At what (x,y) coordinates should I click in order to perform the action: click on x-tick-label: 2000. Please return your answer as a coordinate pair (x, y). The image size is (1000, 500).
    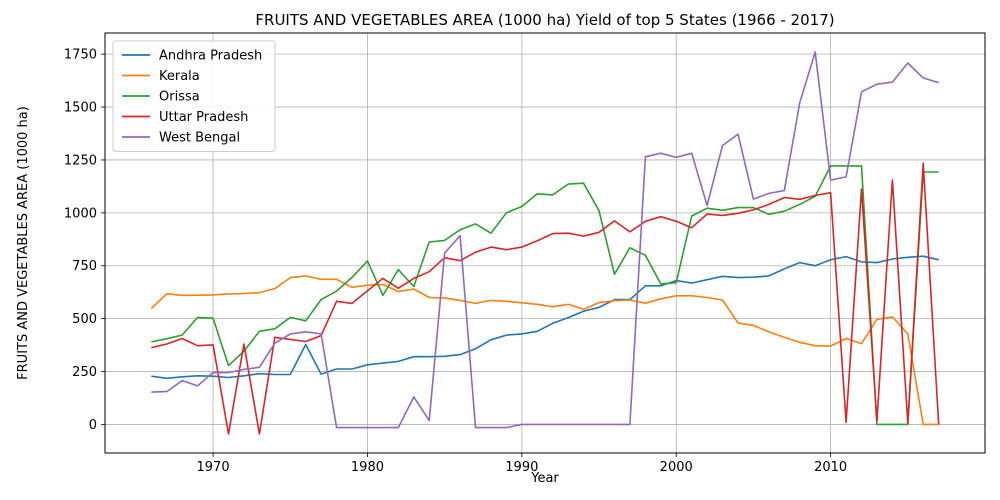
    Looking at the image, I should click on (676, 467).